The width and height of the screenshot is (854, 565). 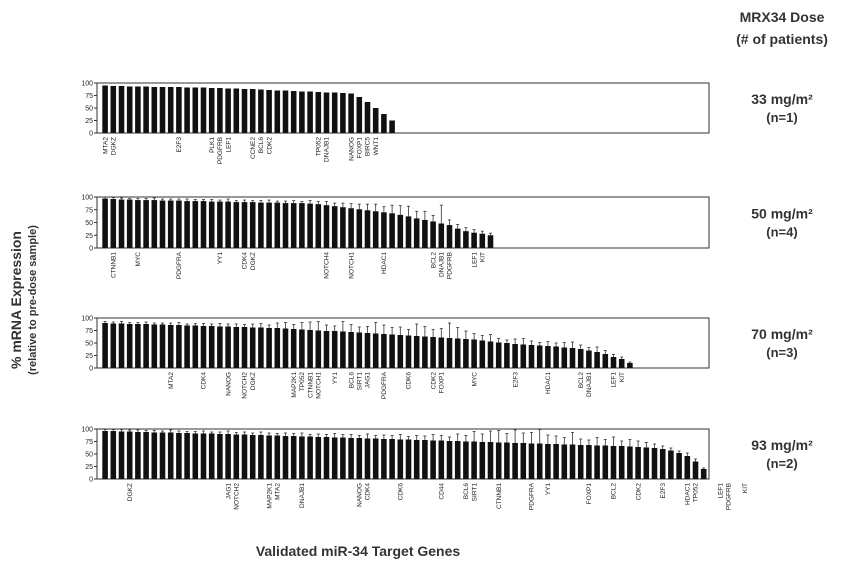 I want to click on gene-label: NOTCH1, so click(x=351, y=265).